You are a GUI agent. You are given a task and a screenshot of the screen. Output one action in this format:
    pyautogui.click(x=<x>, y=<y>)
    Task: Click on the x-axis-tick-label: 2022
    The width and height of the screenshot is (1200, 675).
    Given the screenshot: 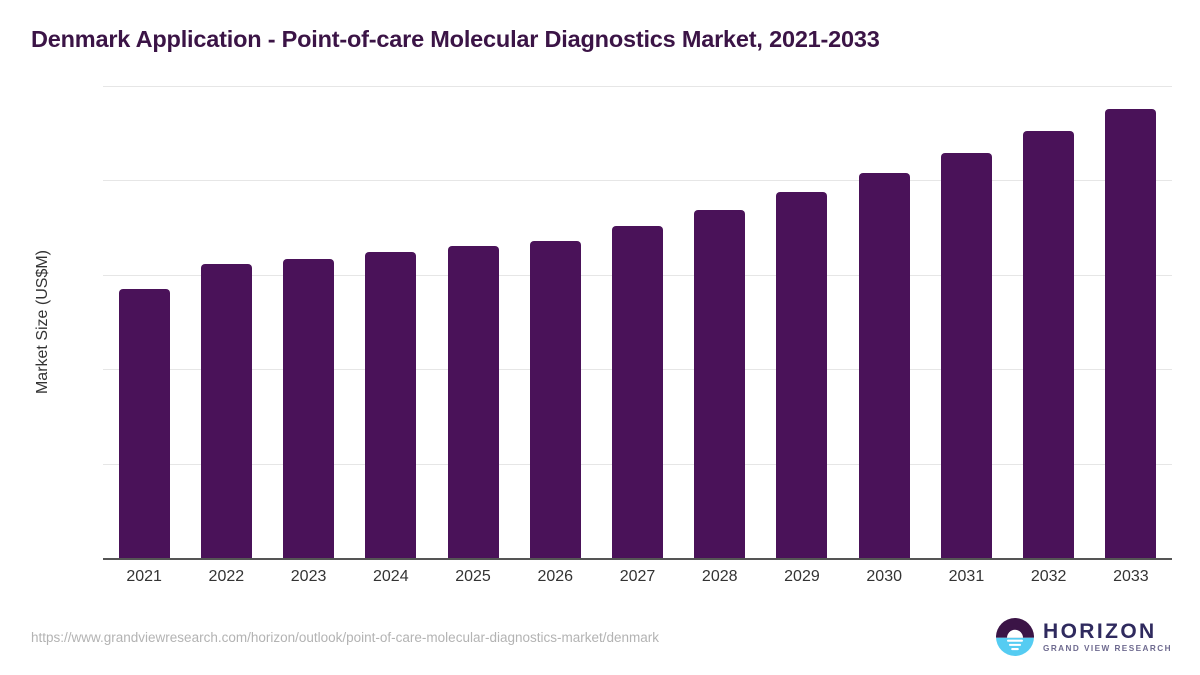 What is the action you would take?
    pyautogui.click(x=226, y=576)
    